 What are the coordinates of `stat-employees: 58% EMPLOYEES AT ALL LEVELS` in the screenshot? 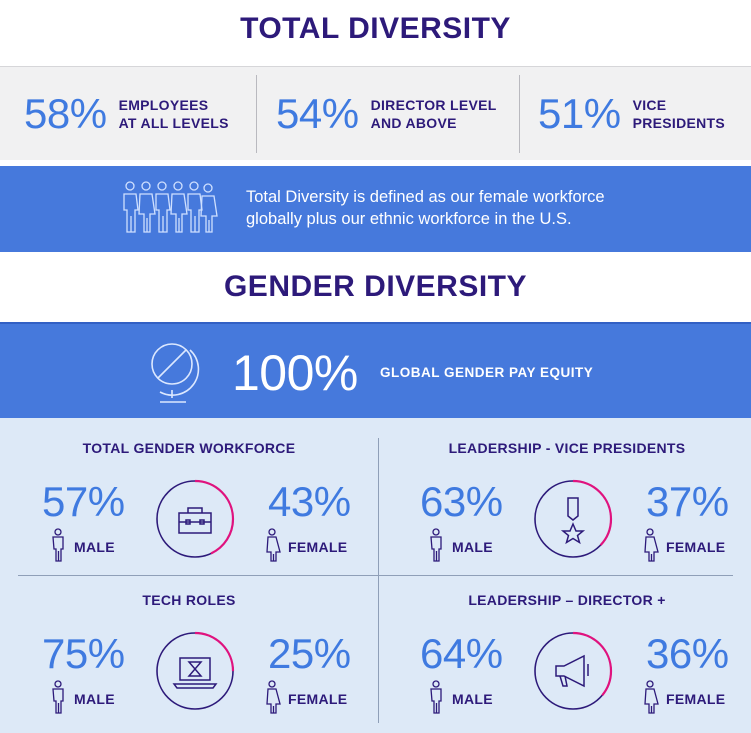 It's located at (126, 114).